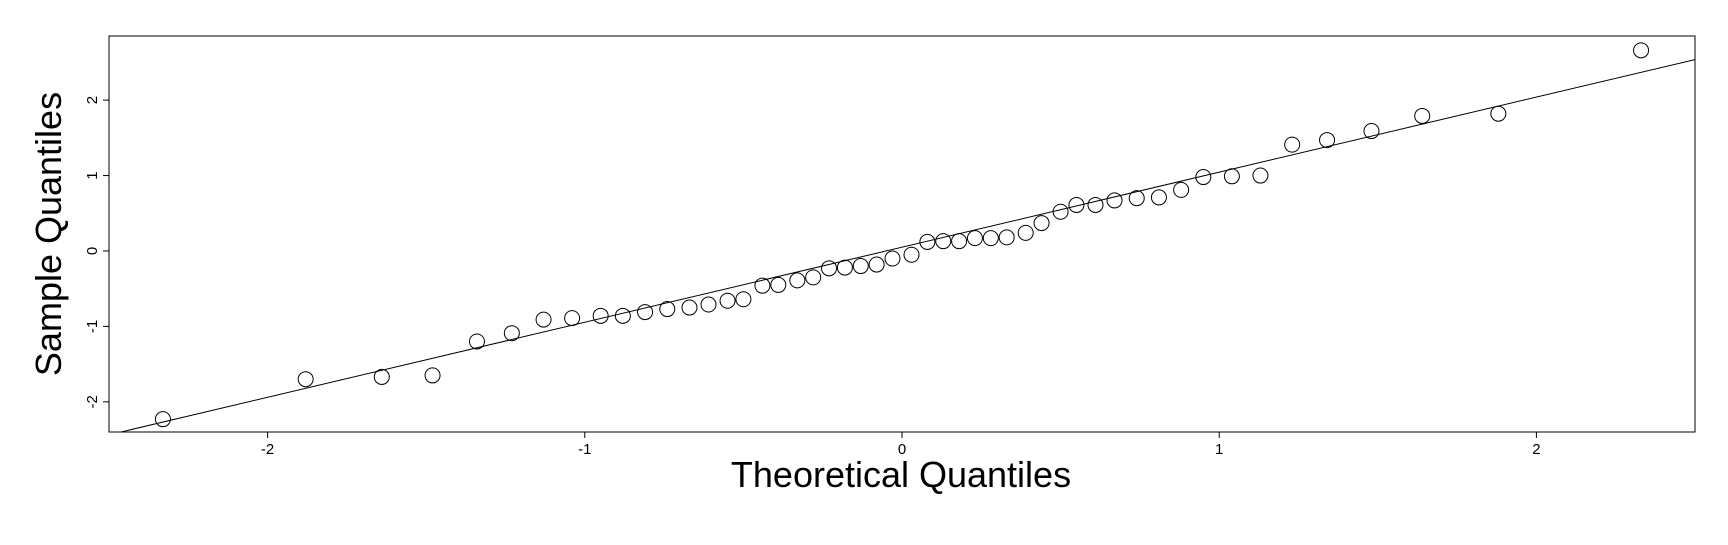 The image size is (1728, 545). I want to click on y-axis: -2 -1 0 1 2, so click(96, 252).